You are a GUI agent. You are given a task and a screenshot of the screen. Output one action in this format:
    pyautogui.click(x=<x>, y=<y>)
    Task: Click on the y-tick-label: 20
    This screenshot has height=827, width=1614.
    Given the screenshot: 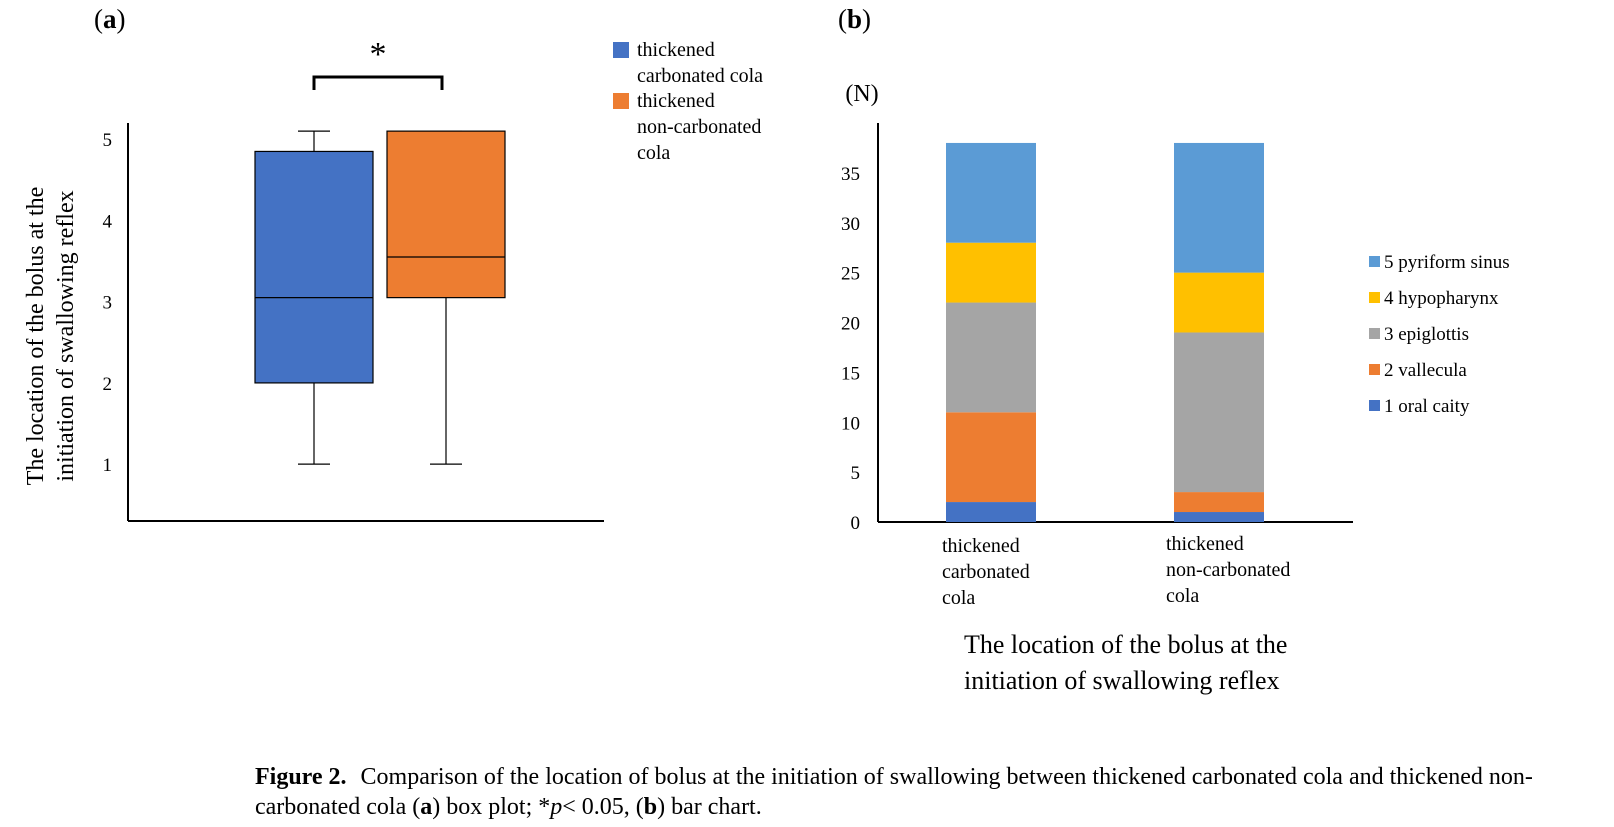 What is the action you would take?
    pyautogui.click(x=850, y=324)
    